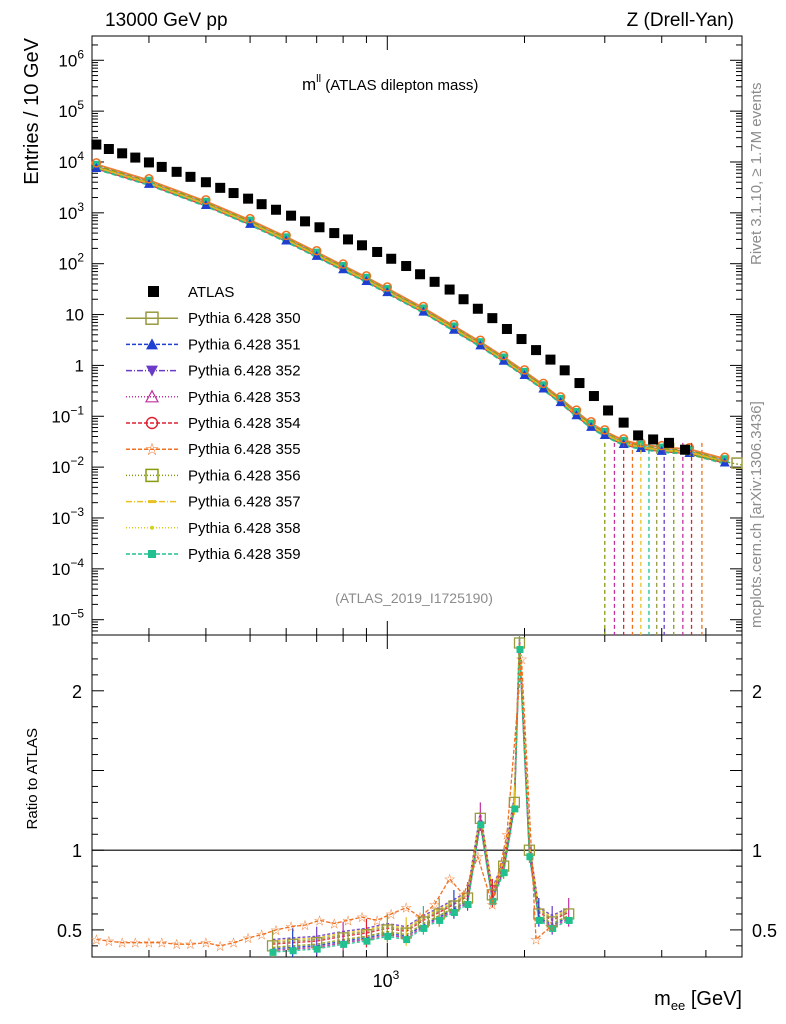  I want to click on legend-label: Pythia 6.428 353, so click(244, 397).